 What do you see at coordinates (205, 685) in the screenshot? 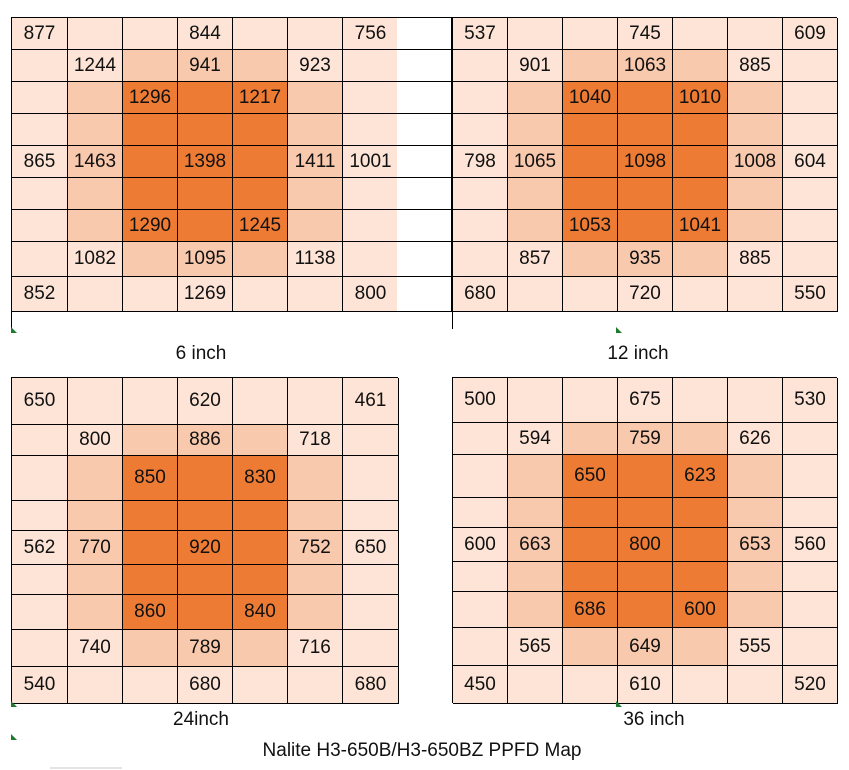
I see `ppfd-value-cell: 680` at bounding box center [205, 685].